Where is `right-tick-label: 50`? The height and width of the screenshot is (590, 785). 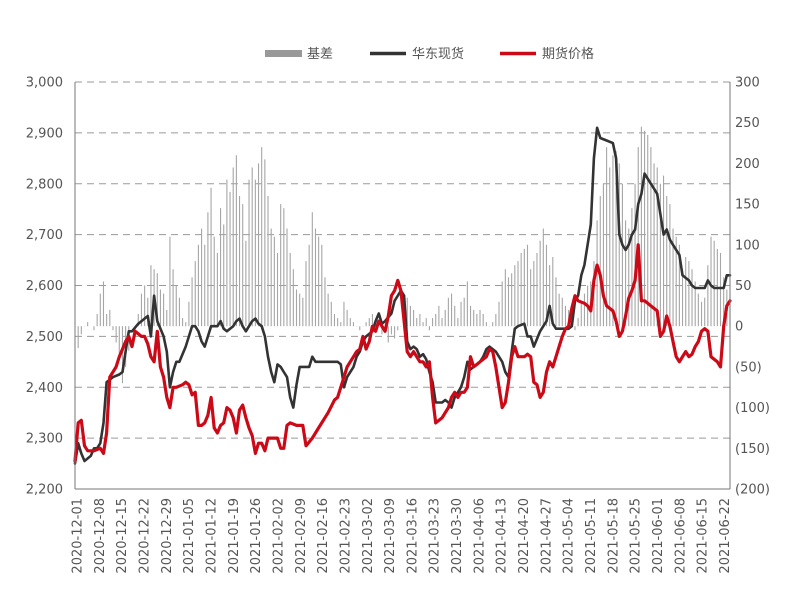
right-tick-label: 50 is located at coordinates (743, 286).